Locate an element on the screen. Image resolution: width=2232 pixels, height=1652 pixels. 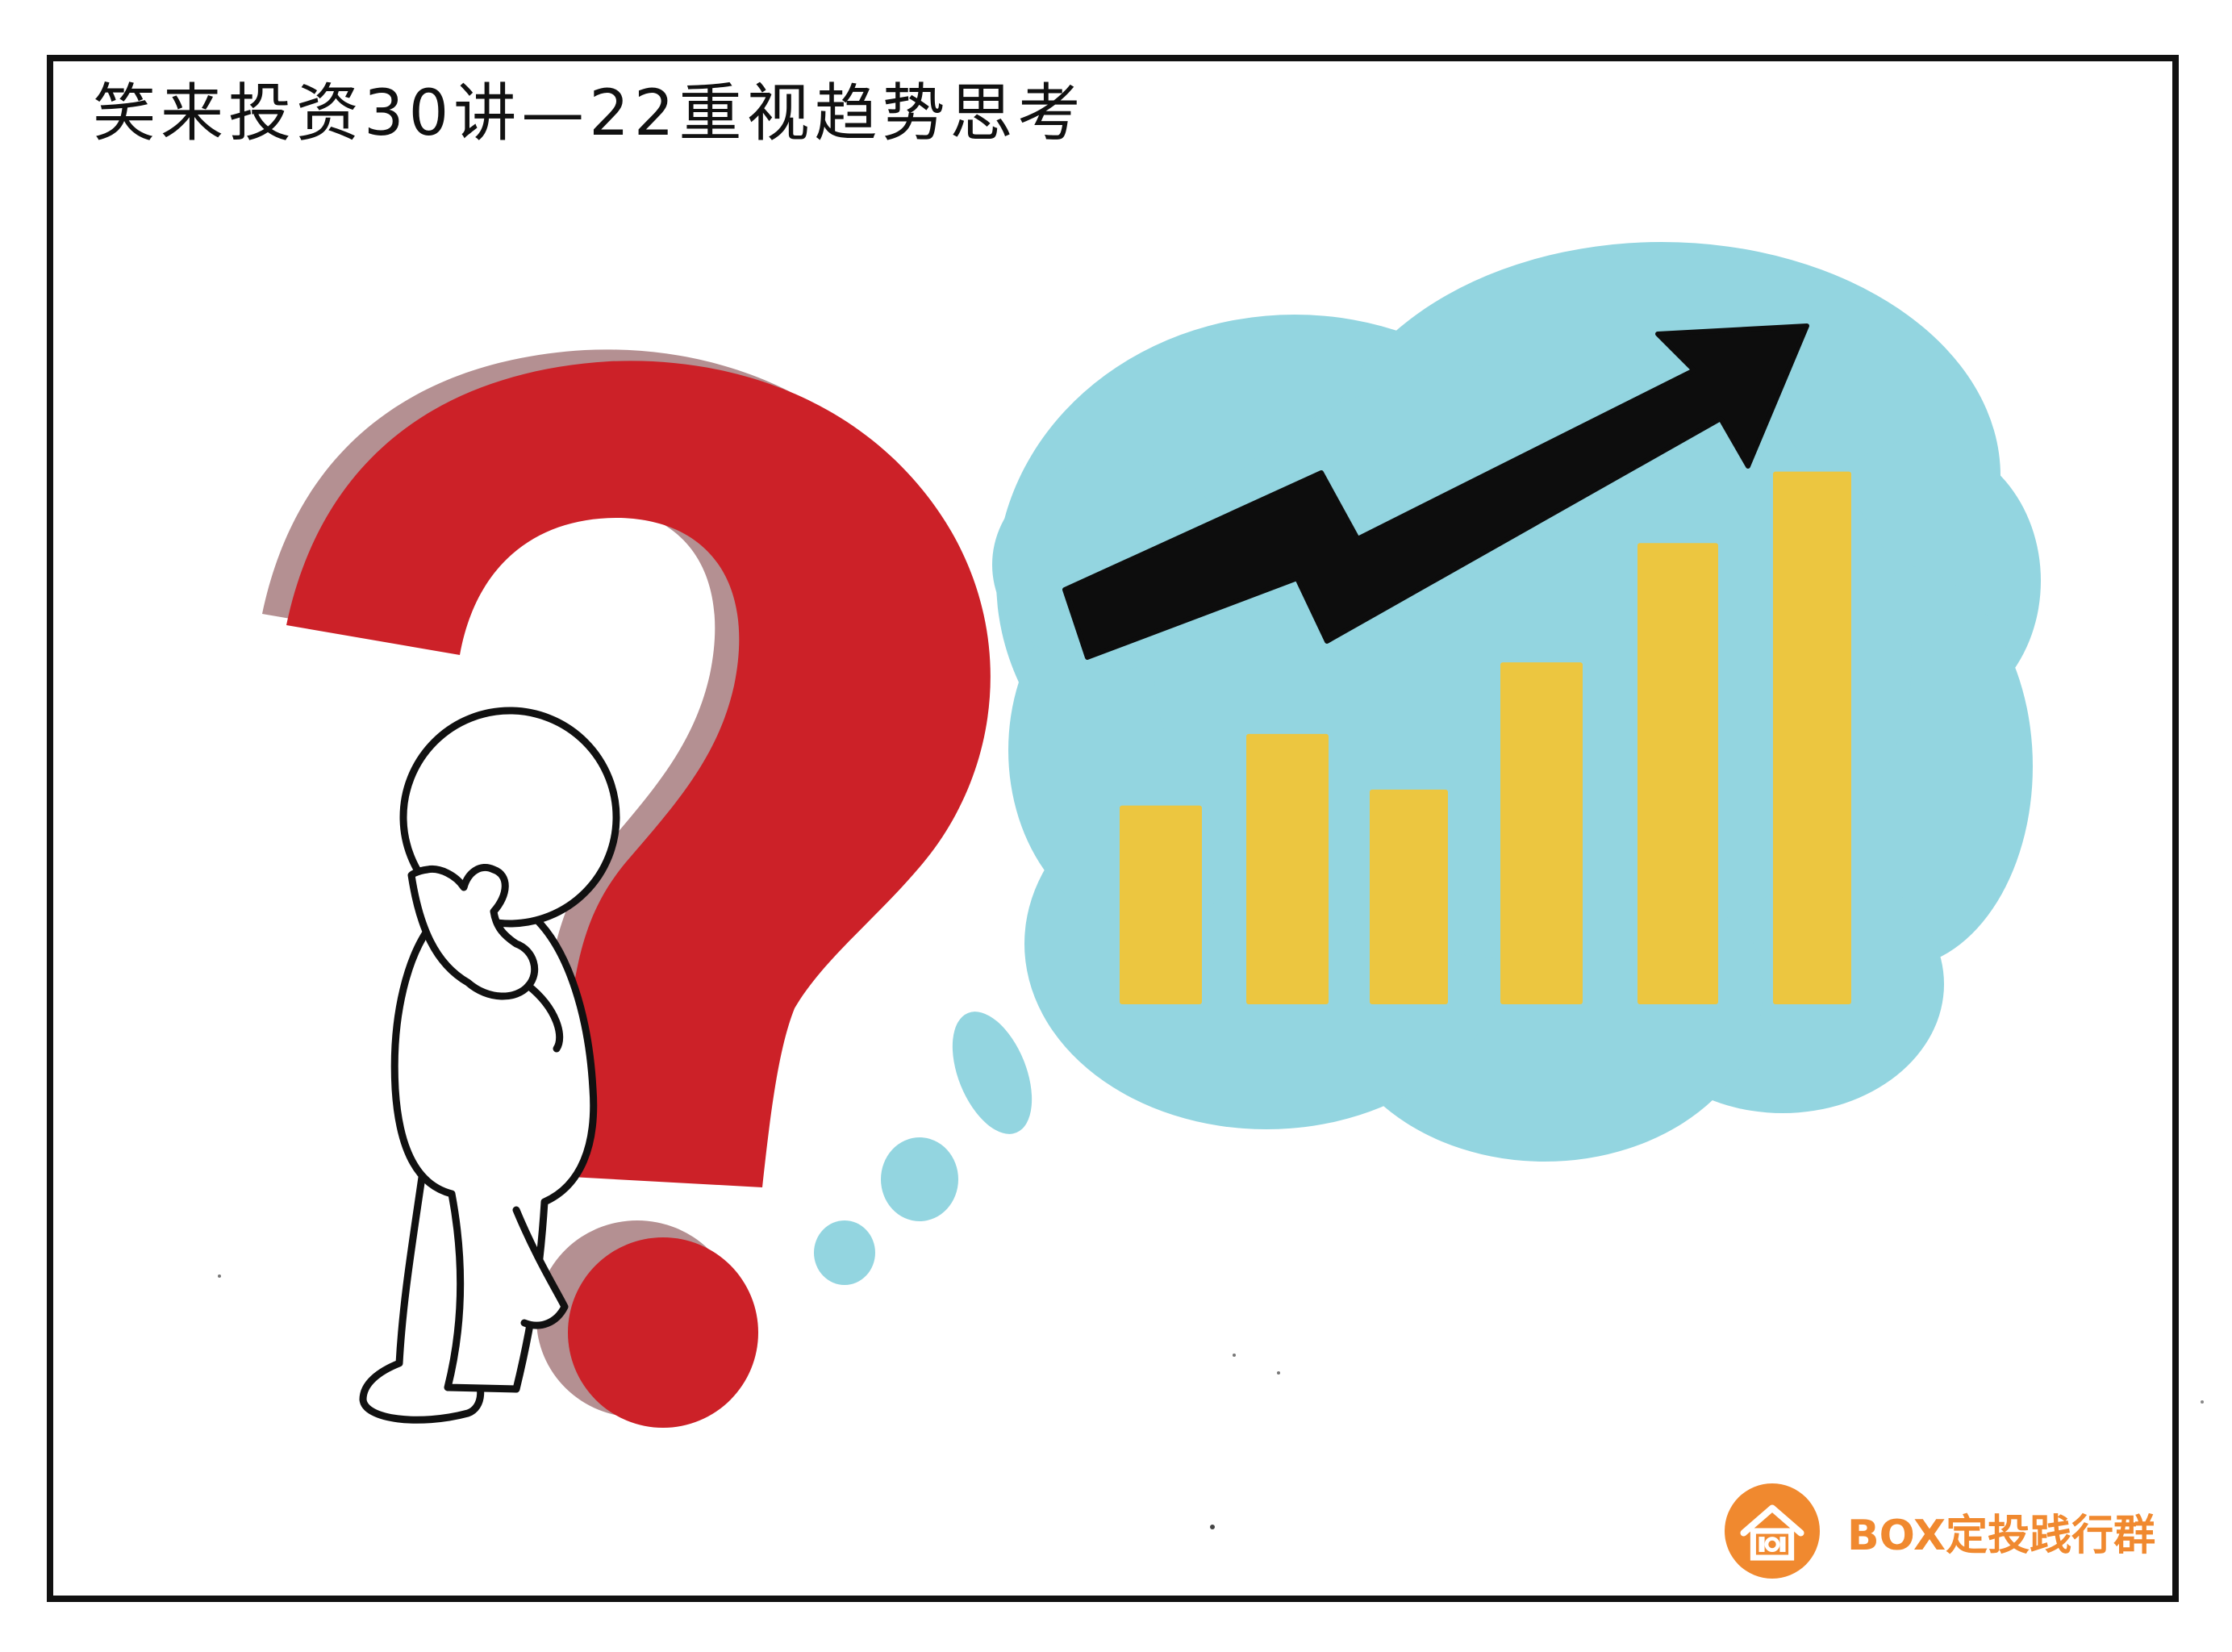
person-knee is located at coordinates (540, 1267).